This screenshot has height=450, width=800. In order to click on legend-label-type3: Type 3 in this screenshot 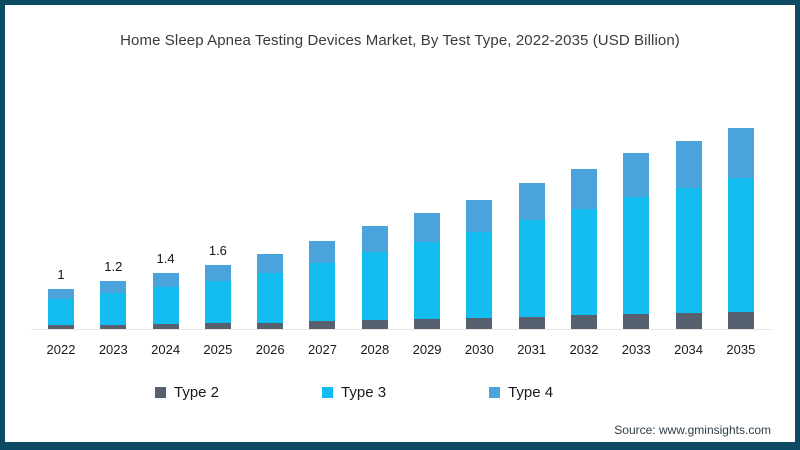, I will do `click(364, 392)`.